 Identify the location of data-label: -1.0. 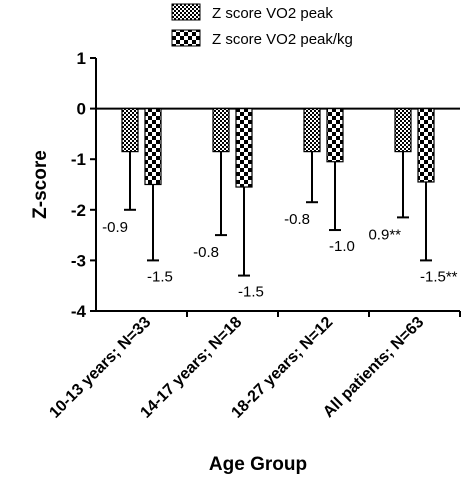
(342, 246).